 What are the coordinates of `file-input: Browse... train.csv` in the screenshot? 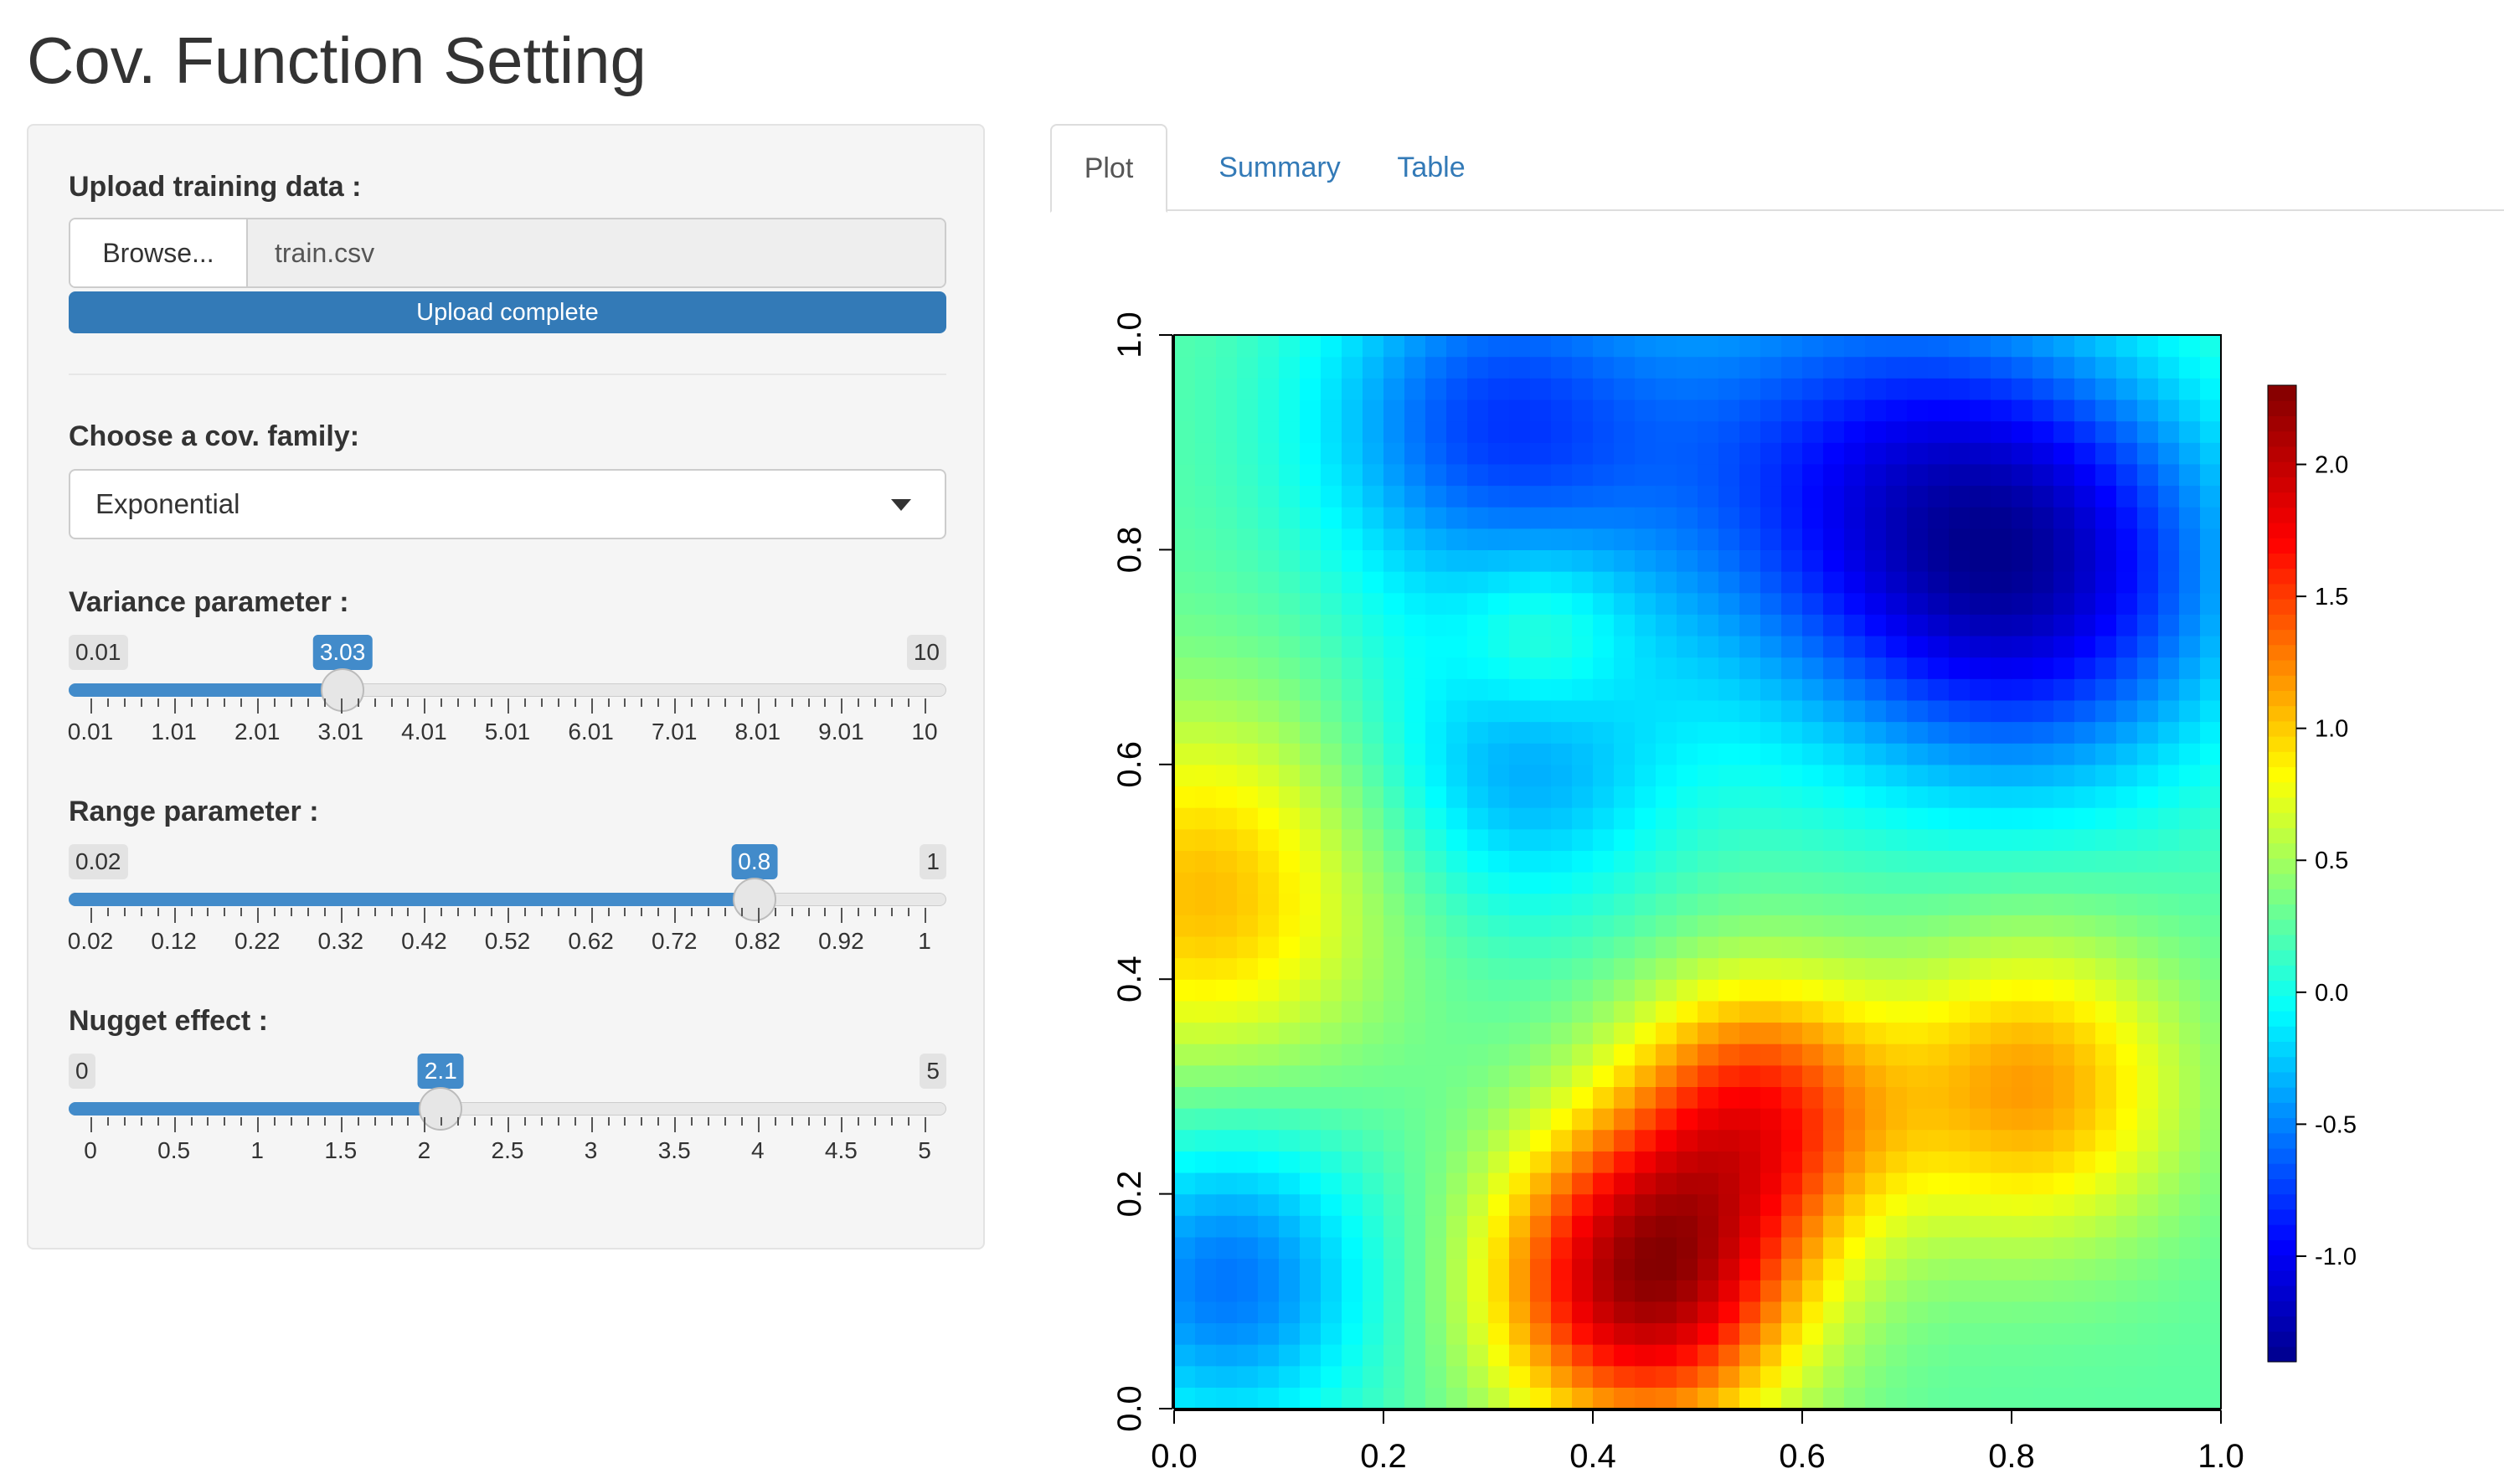 It's located at (508, 253).